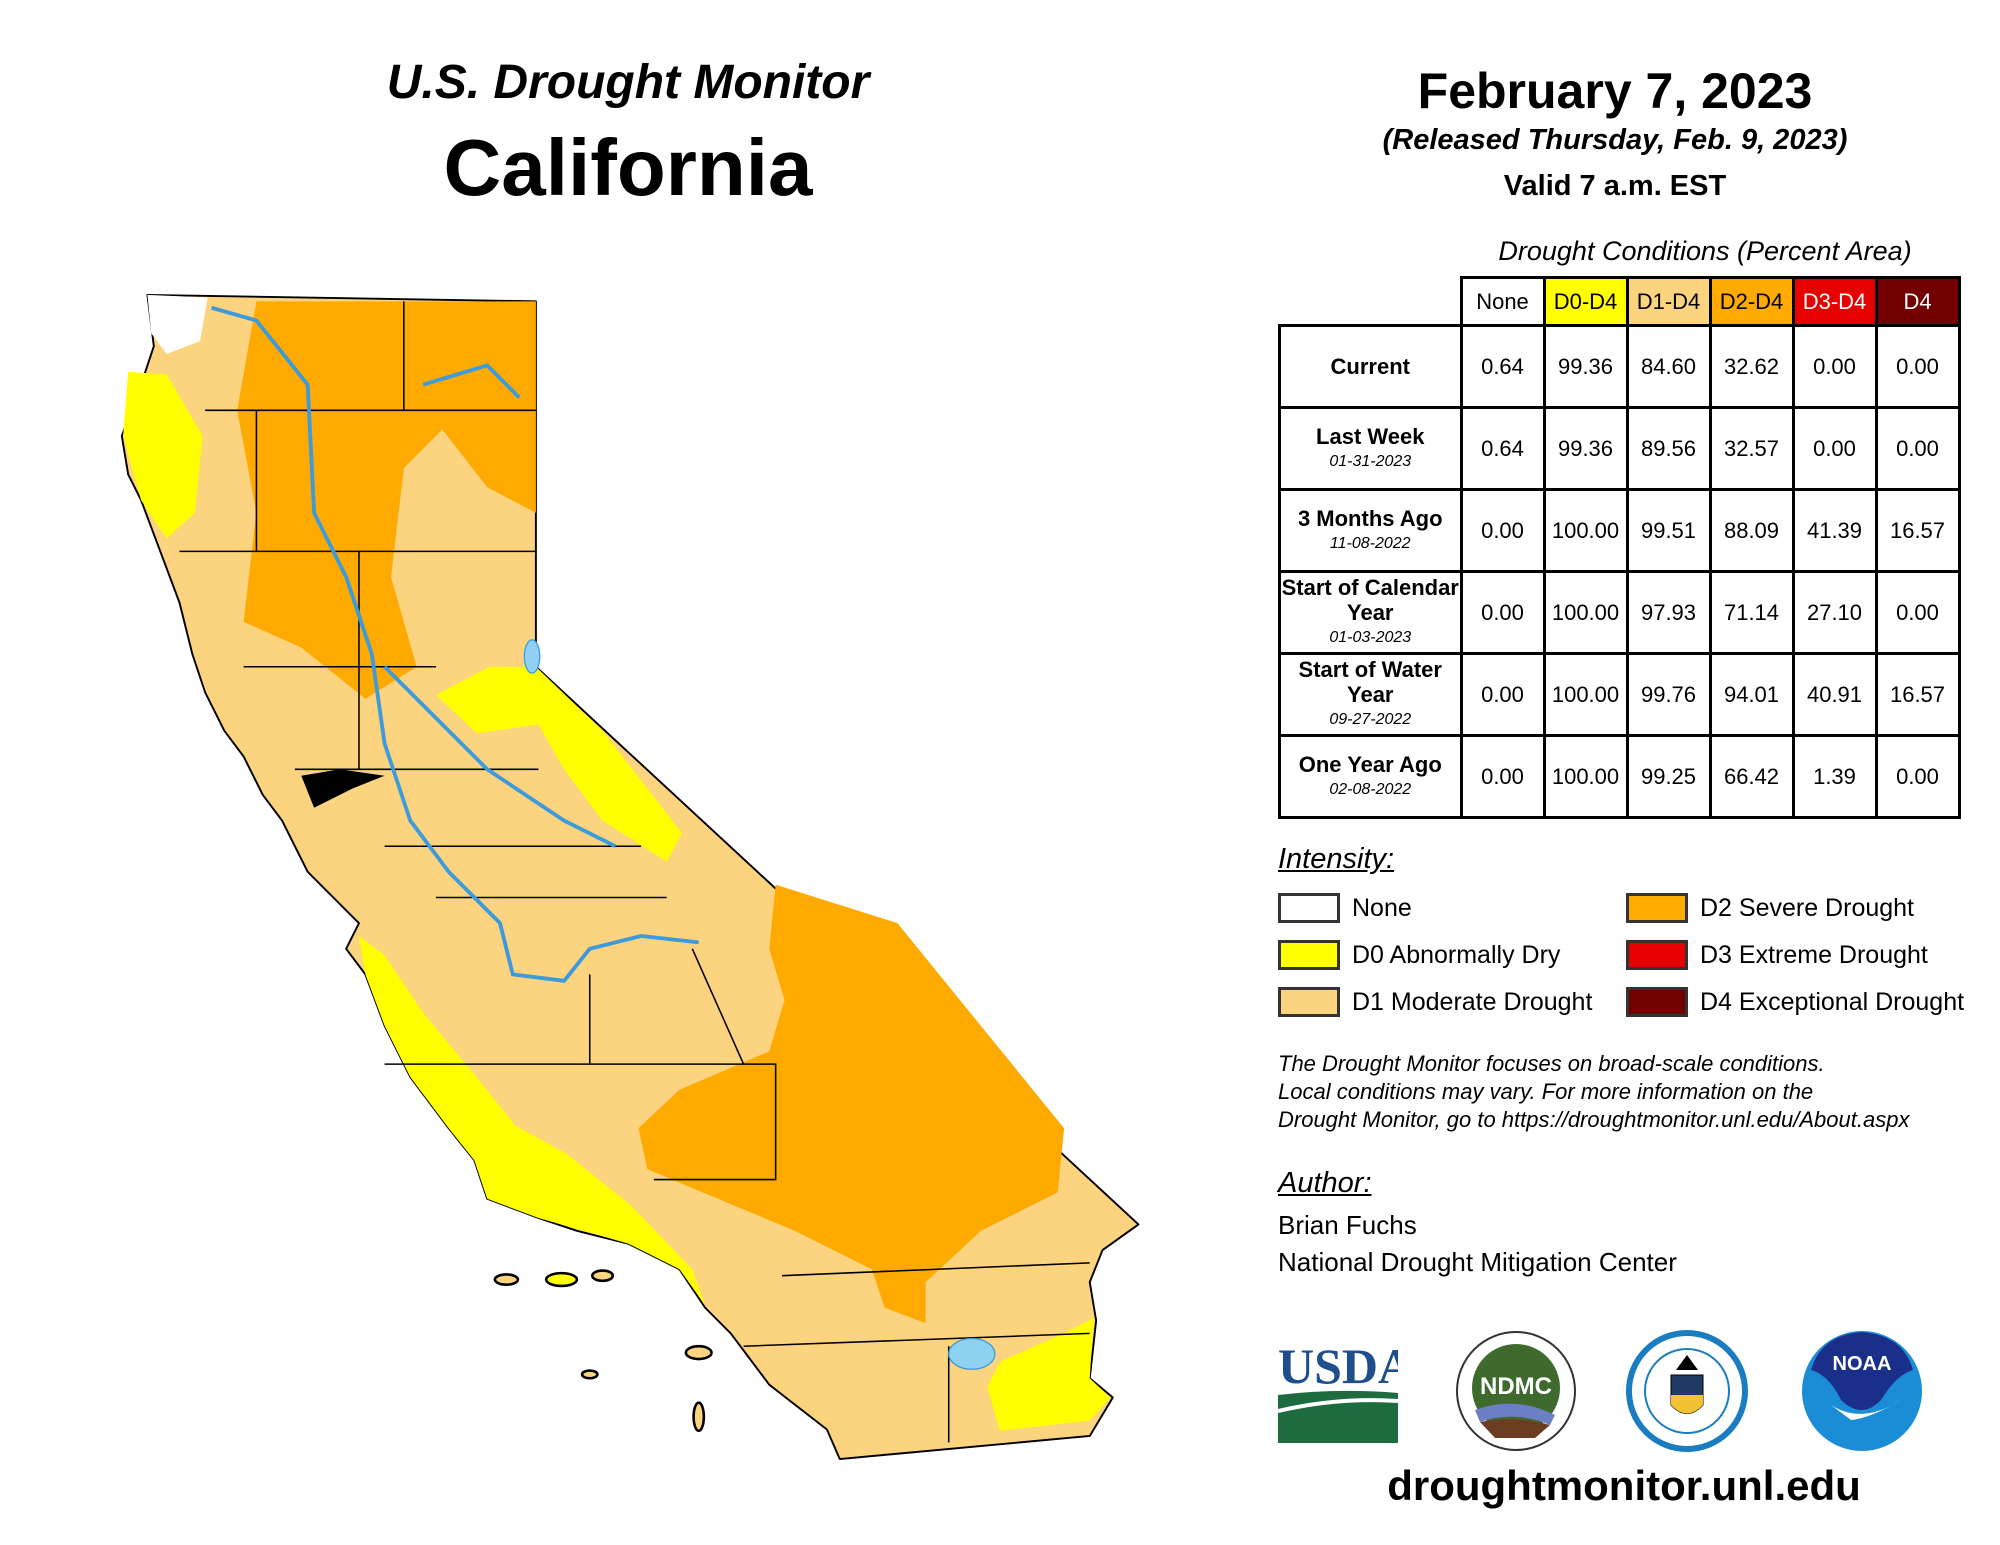 The image size is (2000, 1545). I want to click on svg-text: NOAA, so click(1862, 1364).